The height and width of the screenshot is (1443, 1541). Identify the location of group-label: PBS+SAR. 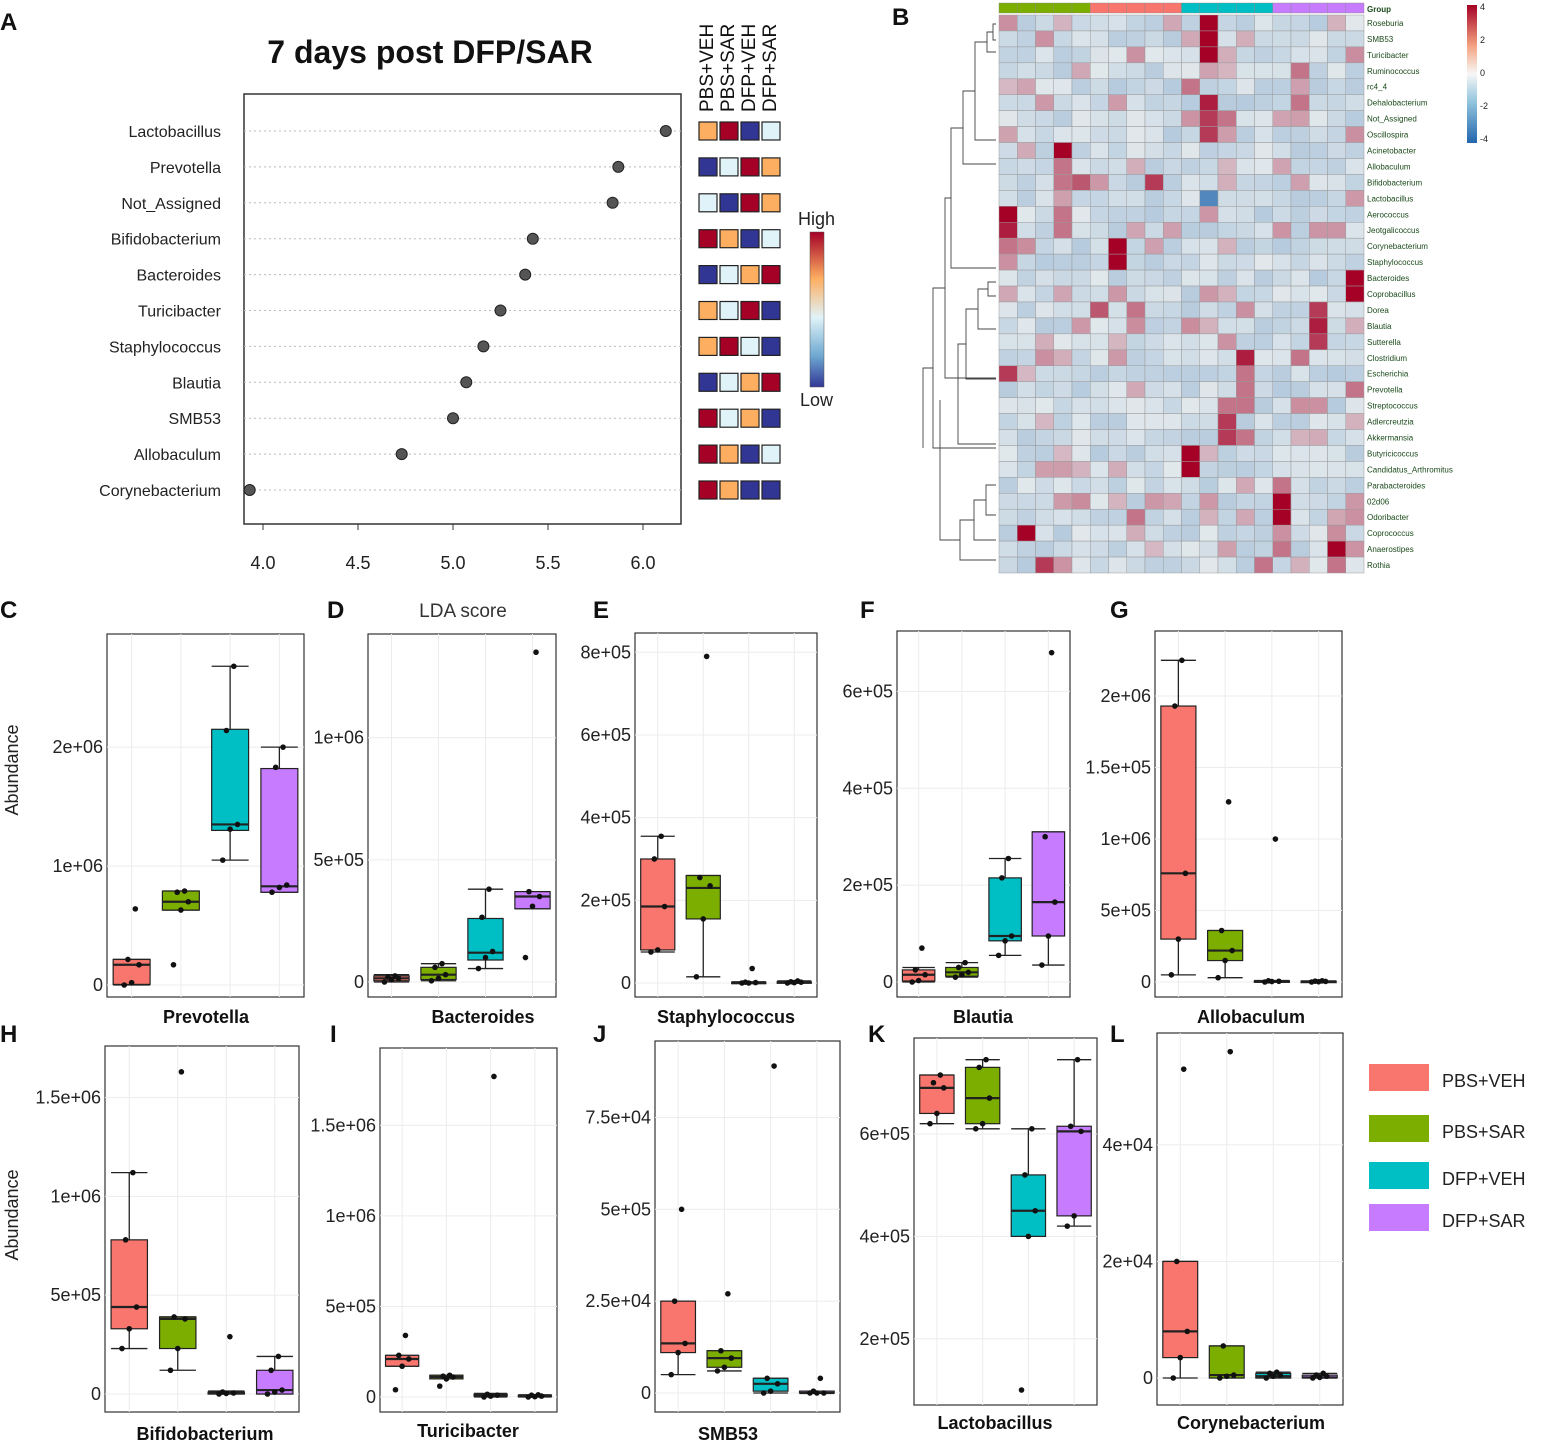
(728, 68).